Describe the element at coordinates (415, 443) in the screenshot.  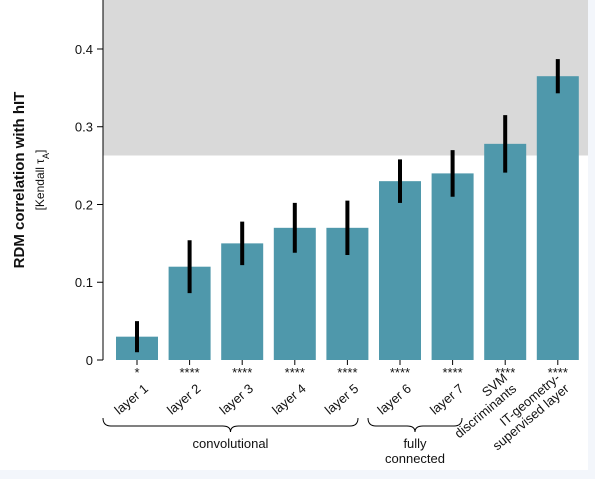
I see `group-label: fully` at that location.